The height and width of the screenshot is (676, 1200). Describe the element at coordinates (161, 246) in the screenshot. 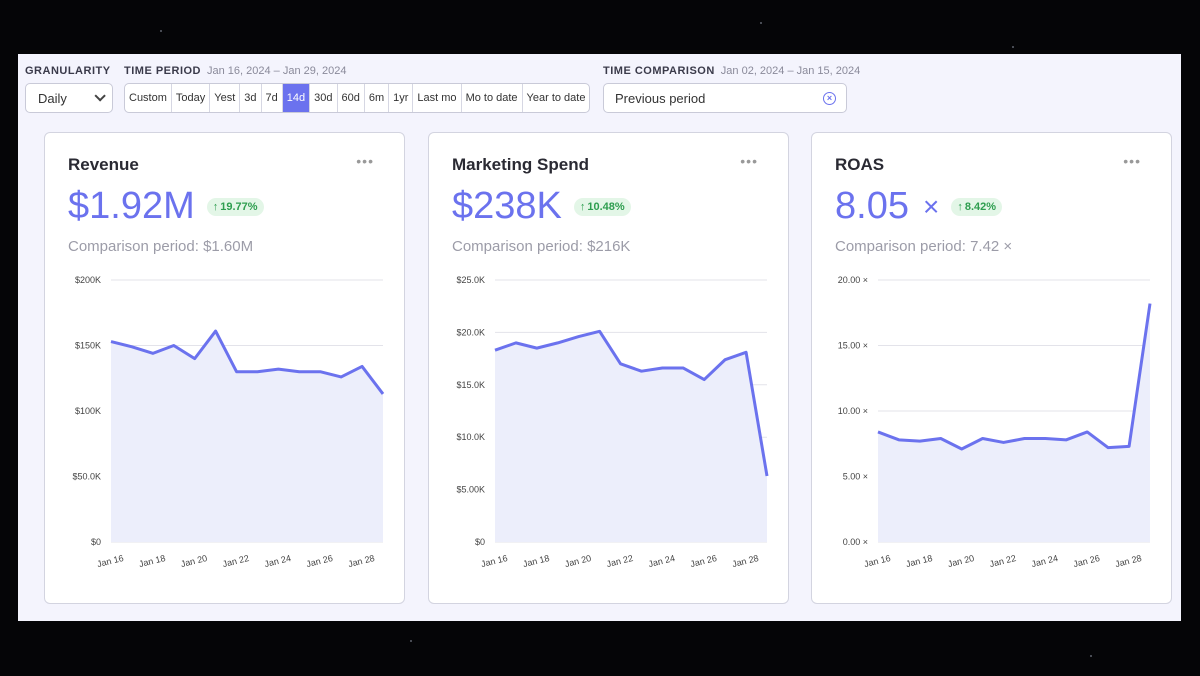

I see `comparison-text: Comparison period: $1.60M` at that location.